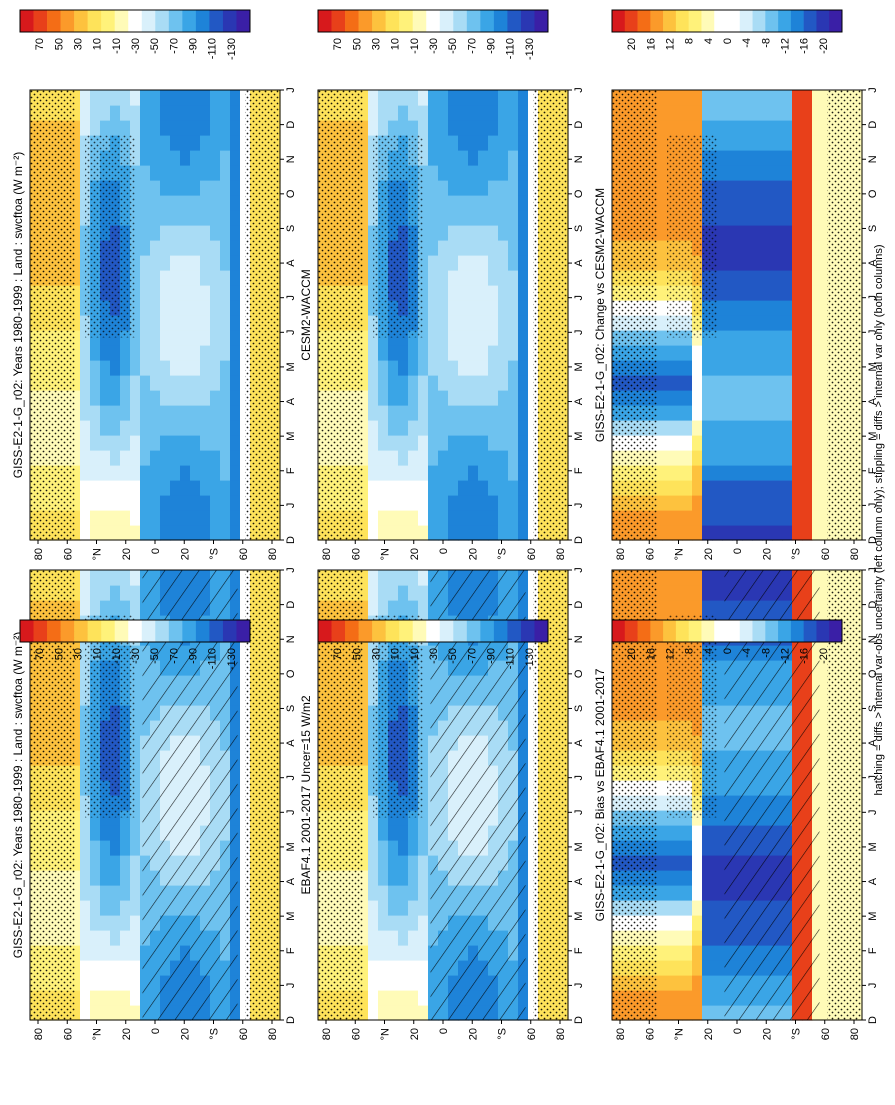 The image size is (895, 1105). Describe the element at coordinates (127, 1034) in the screenshot. I see `lat-tick-label: 20` at that location.